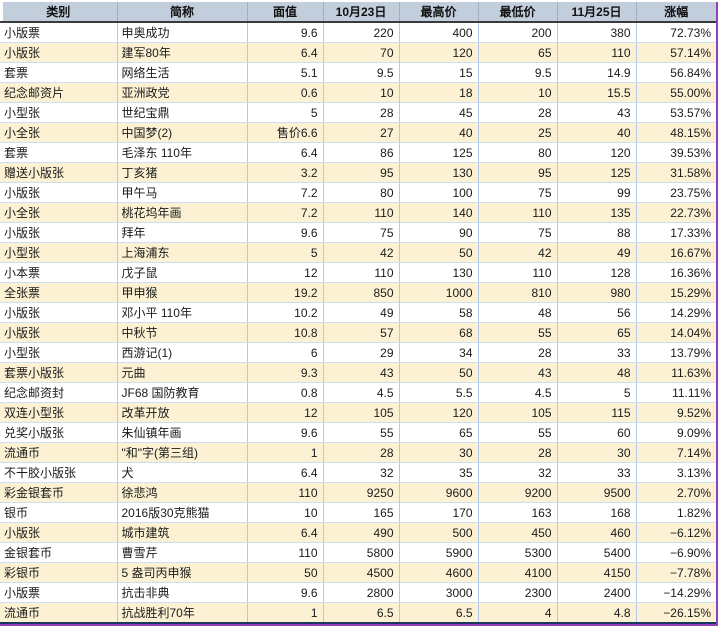  Describe the element at coordinates (517, 112) in the screenshot. I see `cell-low: 28` at that location.